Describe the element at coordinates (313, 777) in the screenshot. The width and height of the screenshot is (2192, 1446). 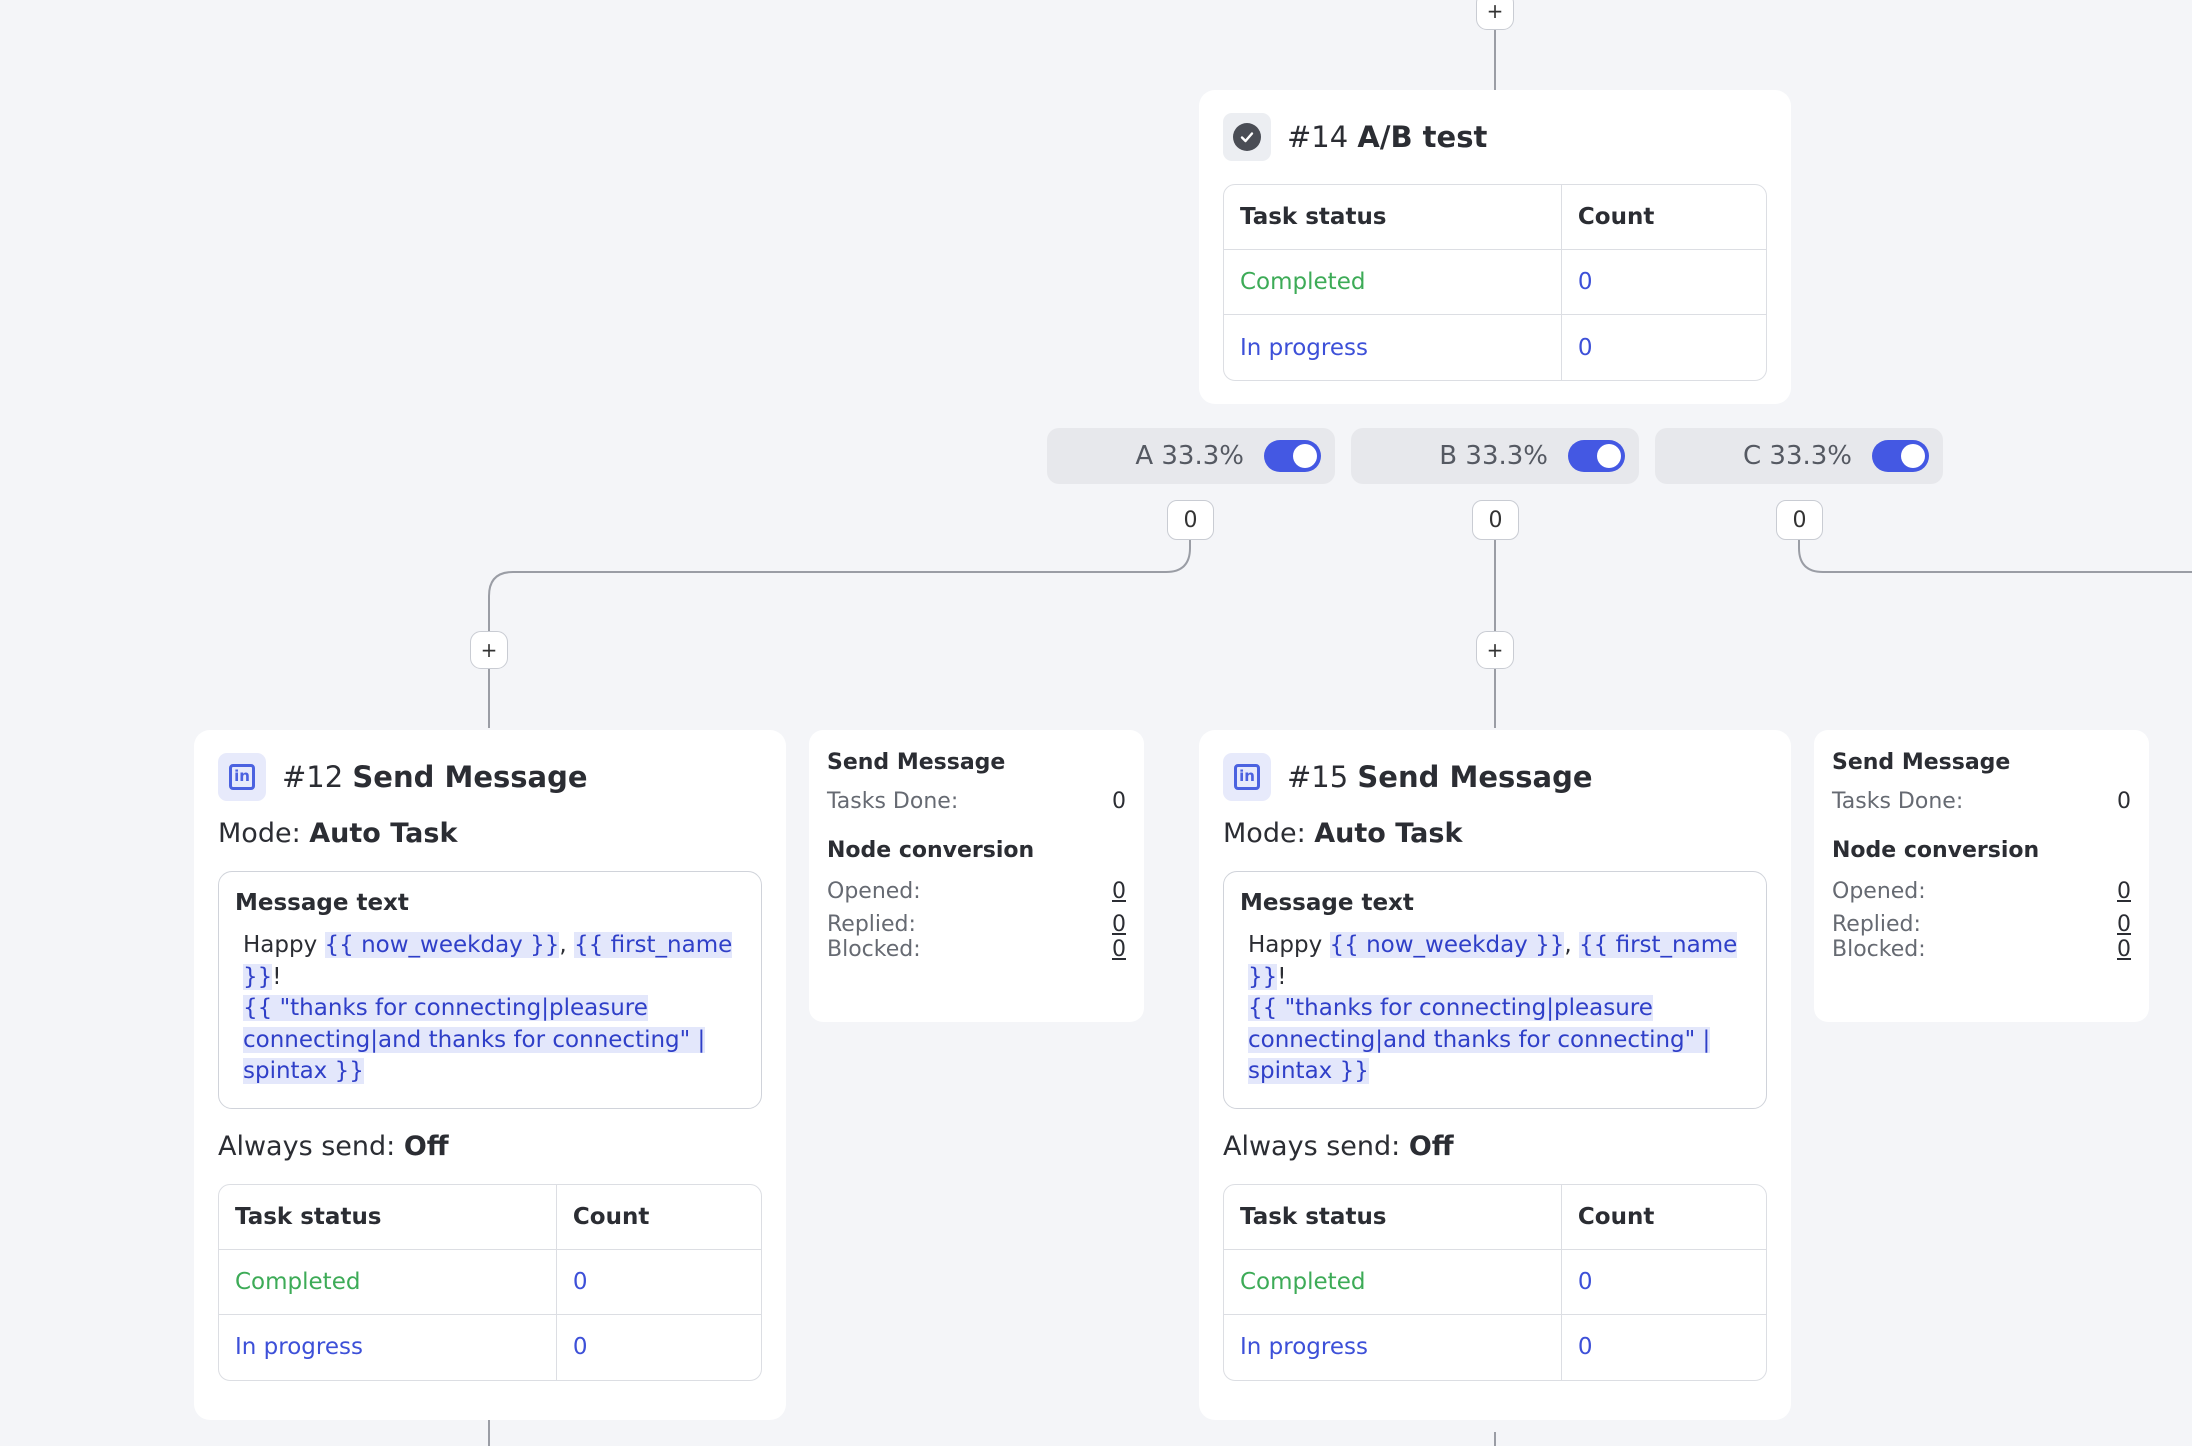
I see `node-number: #12` at that location.